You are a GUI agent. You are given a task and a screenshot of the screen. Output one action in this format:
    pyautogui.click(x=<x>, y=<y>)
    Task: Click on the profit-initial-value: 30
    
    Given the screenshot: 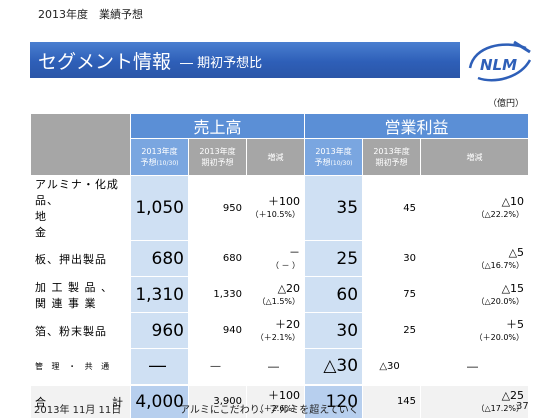 What is the action you would take?
    pyautogui.click(x=392, y=258)
    